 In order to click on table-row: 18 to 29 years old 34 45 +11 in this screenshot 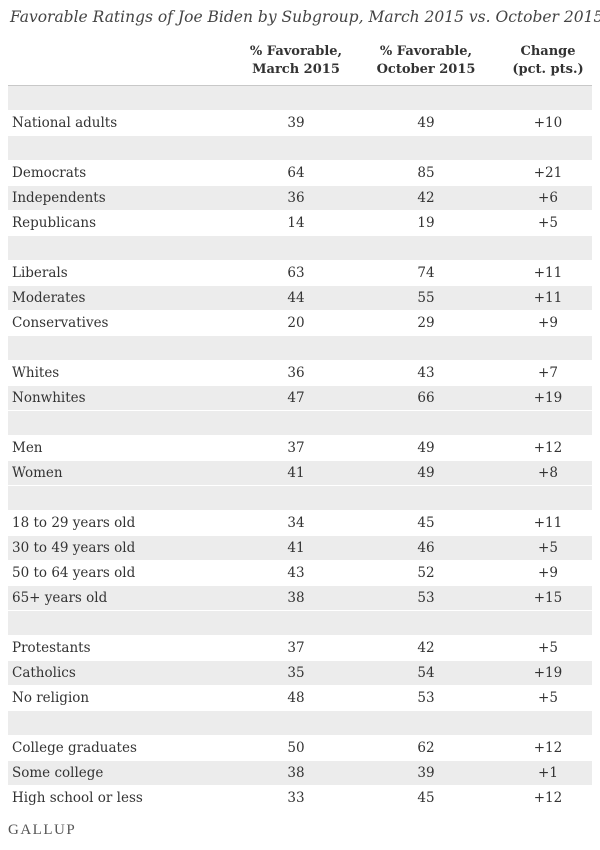, I will do `click(300, 523)`.